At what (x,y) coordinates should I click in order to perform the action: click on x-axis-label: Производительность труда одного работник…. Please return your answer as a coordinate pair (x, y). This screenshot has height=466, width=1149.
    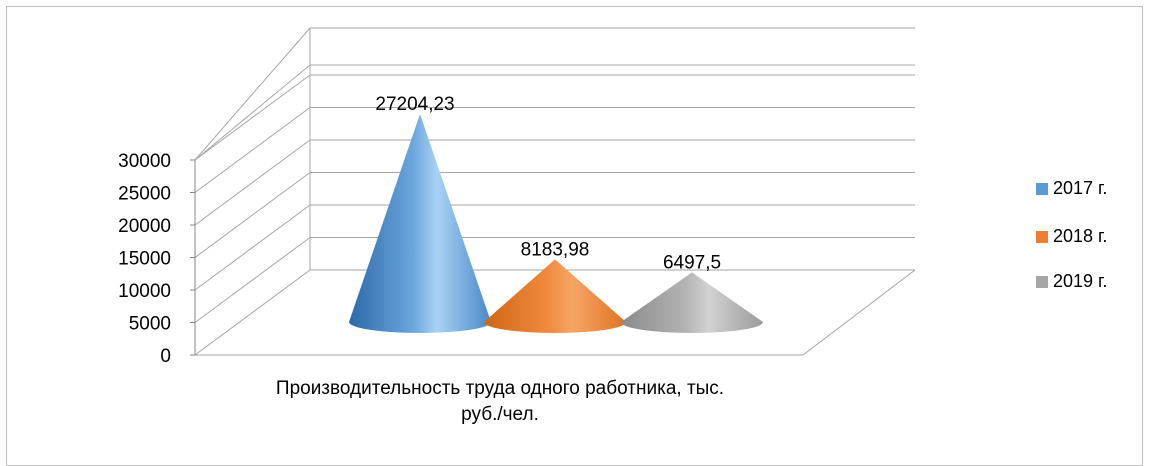
    Looking at the image, I should click on (500, 402).